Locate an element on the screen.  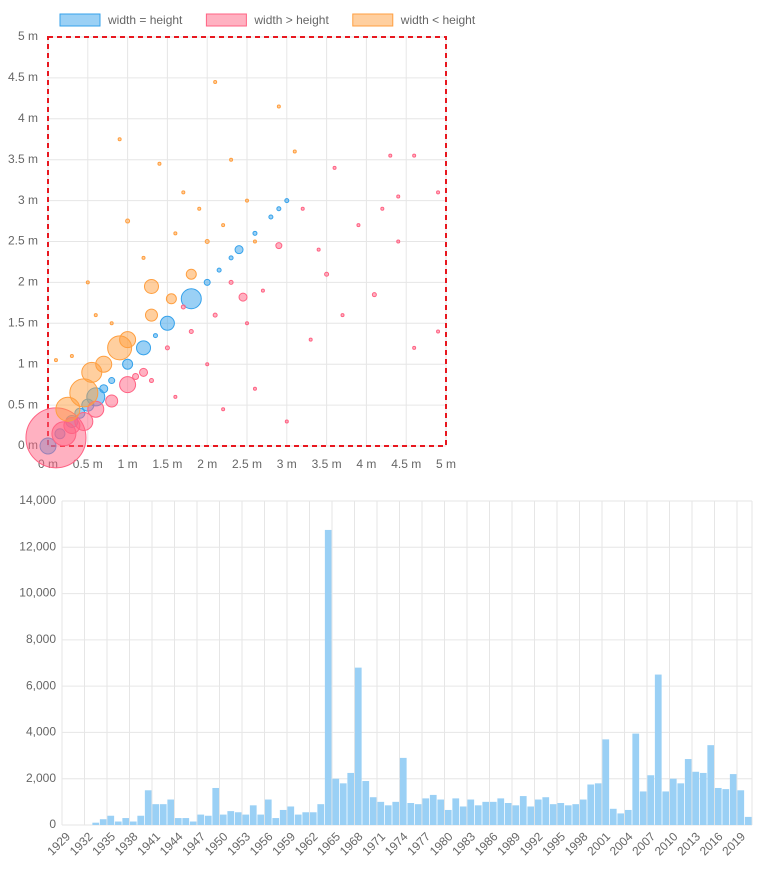
y-tick-label: 4.5 m is located at coordinates (23, 77).